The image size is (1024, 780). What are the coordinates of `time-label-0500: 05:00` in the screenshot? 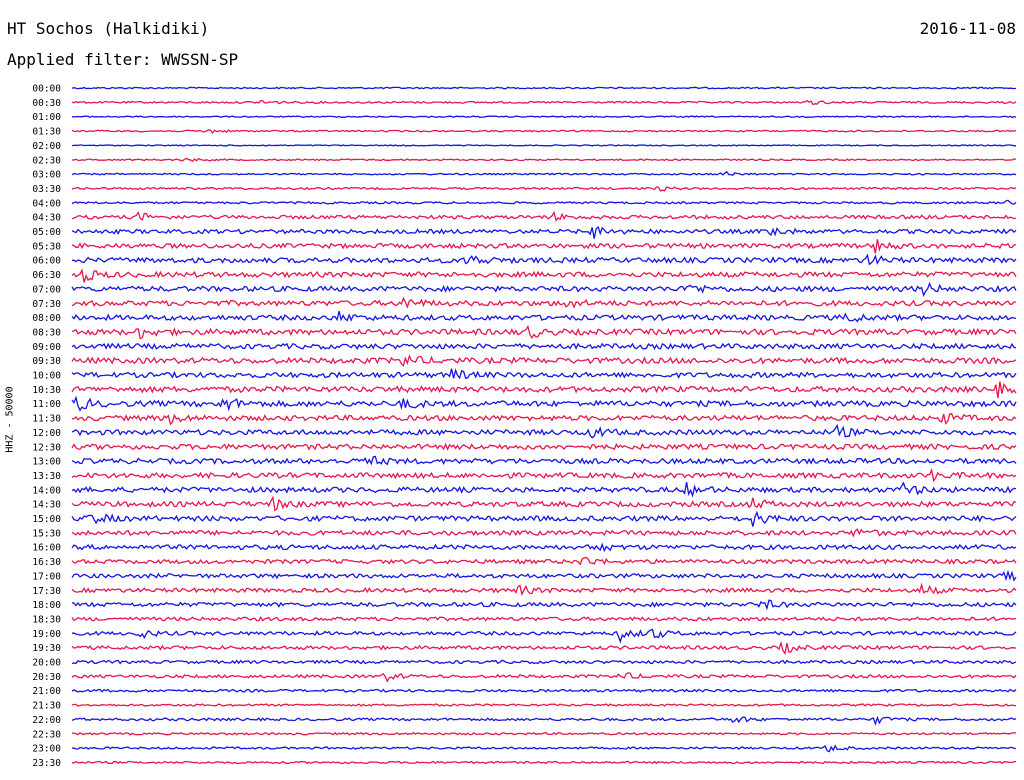 It's located at (46, 232).